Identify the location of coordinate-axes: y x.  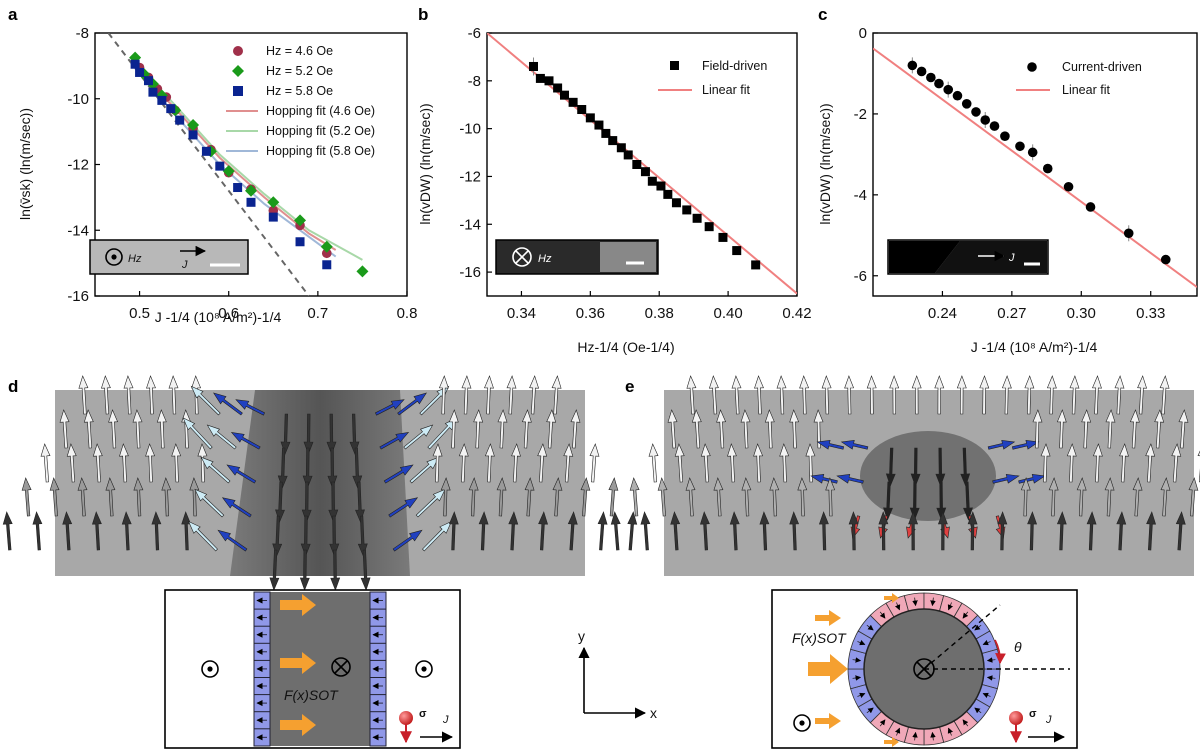
(617, 674).